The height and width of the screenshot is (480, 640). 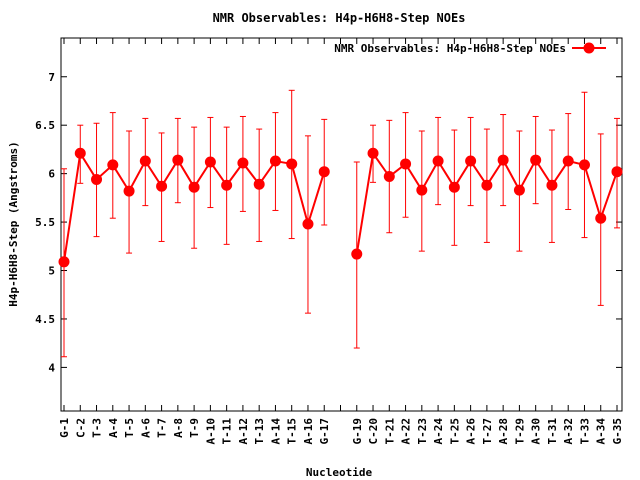 What do you see at coordinates (45, 222) in the screenshot?
I see `y-tick-label: 5.5` at bounding box center [45, 222].